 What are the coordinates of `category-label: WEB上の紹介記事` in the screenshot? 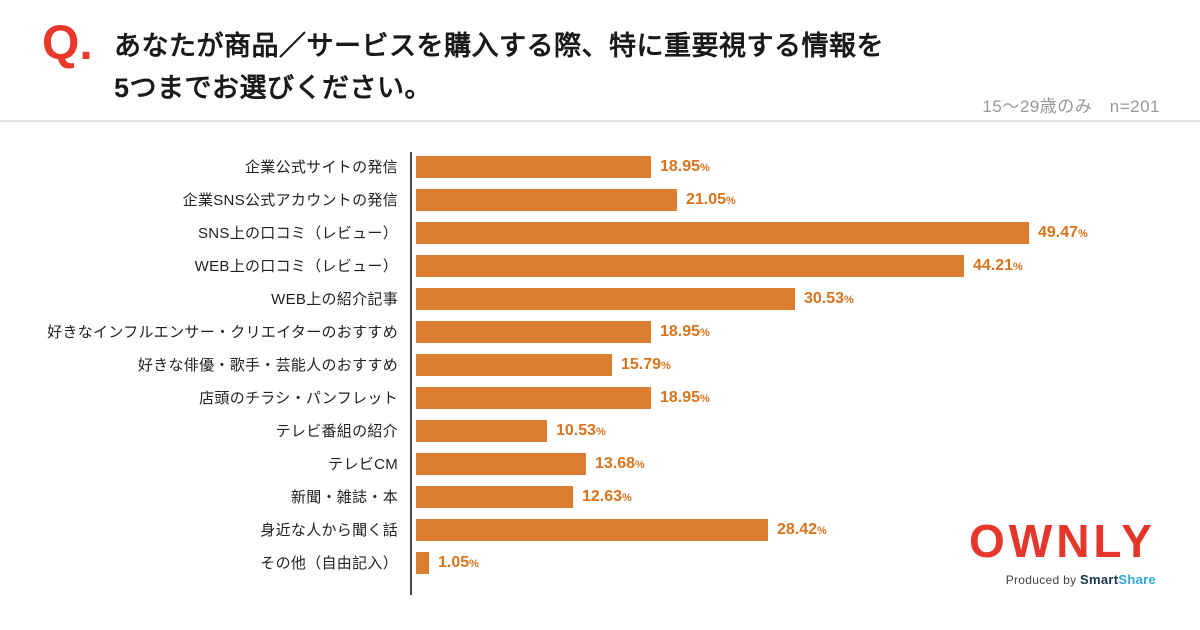 It's located at (334, 299).